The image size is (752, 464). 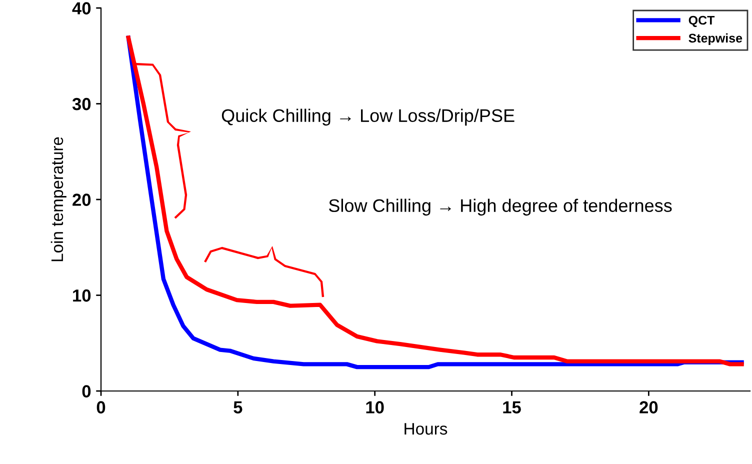 What do you see at coordinates (512, 407) in the screenshot?
I see `x-tick-label: 15` at bounding box center [512, 407].